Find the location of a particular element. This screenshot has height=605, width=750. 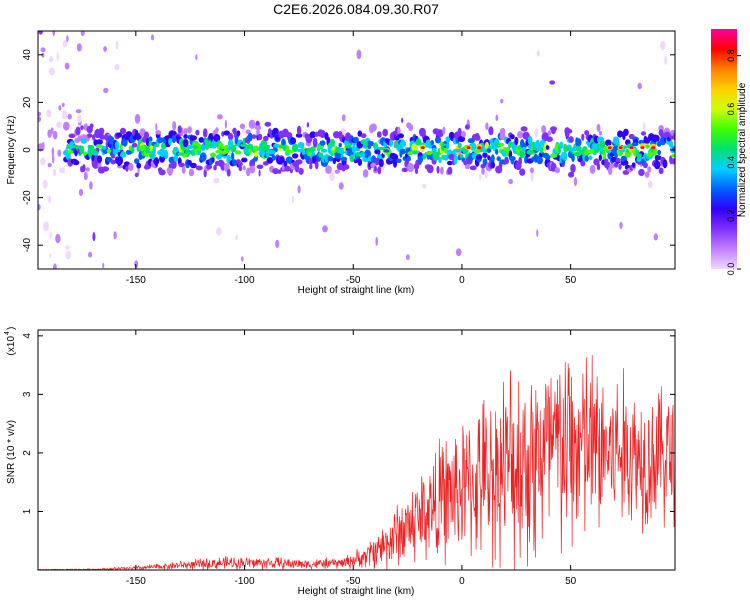

y-tick-label: -20 is located at coordinates (27, 197).